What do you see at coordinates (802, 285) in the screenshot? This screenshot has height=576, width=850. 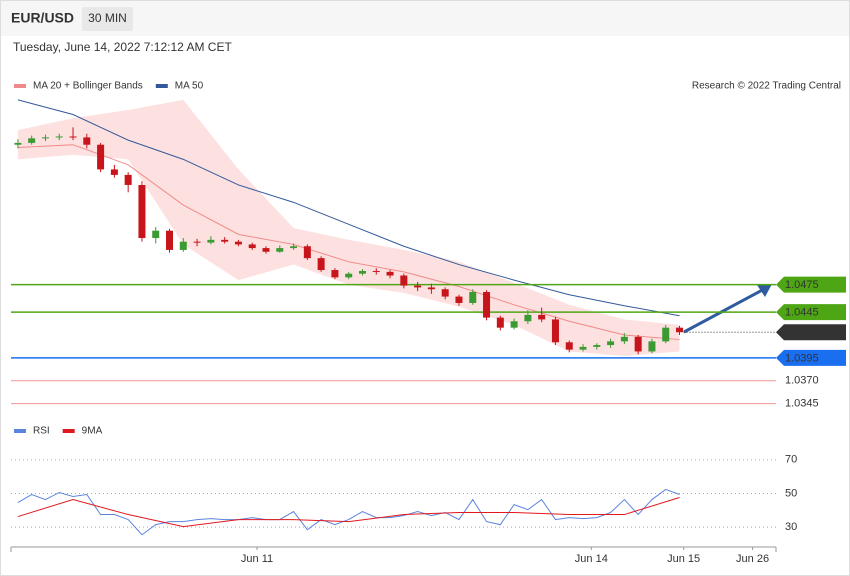 I see `level-label: 1.0475` at bounding box center [802, 285].